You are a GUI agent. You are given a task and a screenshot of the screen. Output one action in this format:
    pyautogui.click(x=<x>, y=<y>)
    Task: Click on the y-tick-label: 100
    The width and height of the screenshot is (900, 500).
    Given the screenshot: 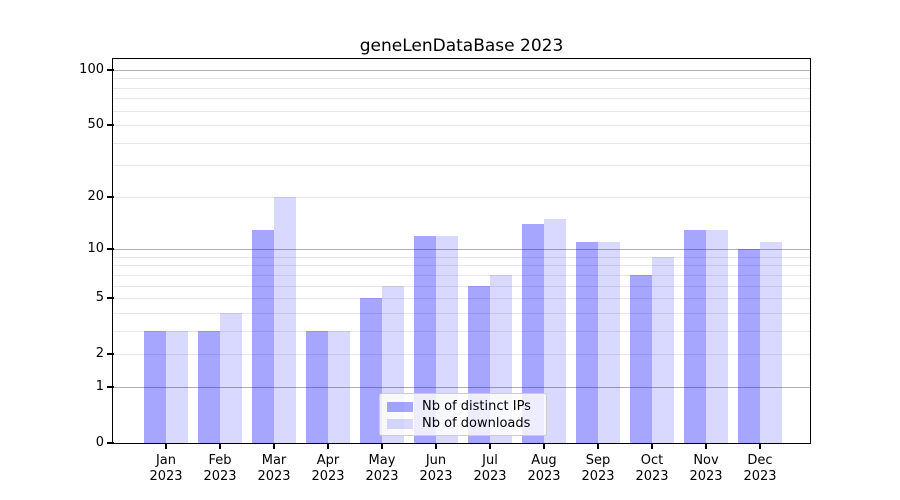 What is the action you would take?
    pyautogui.click(x=91, y=69)
    